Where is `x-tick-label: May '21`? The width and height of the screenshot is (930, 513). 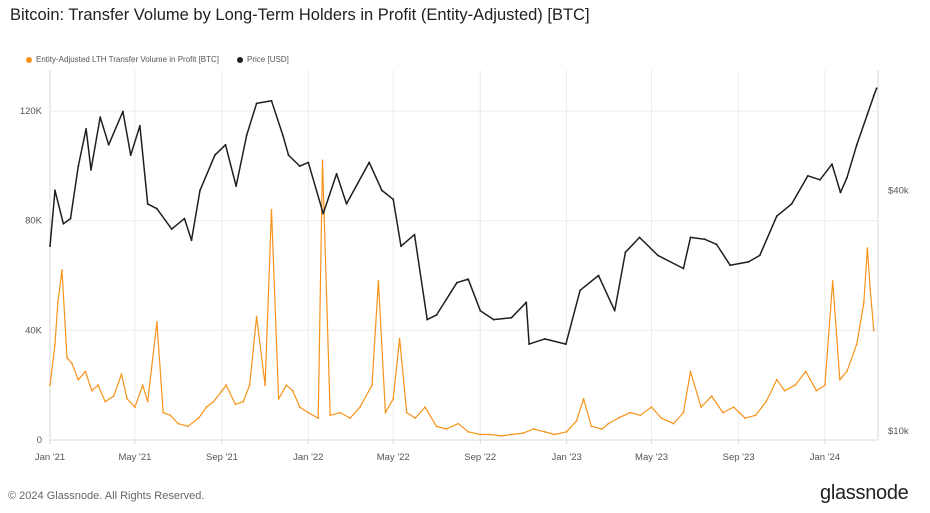
x-tick-label: May '21 is located at coordinates (134, 457).